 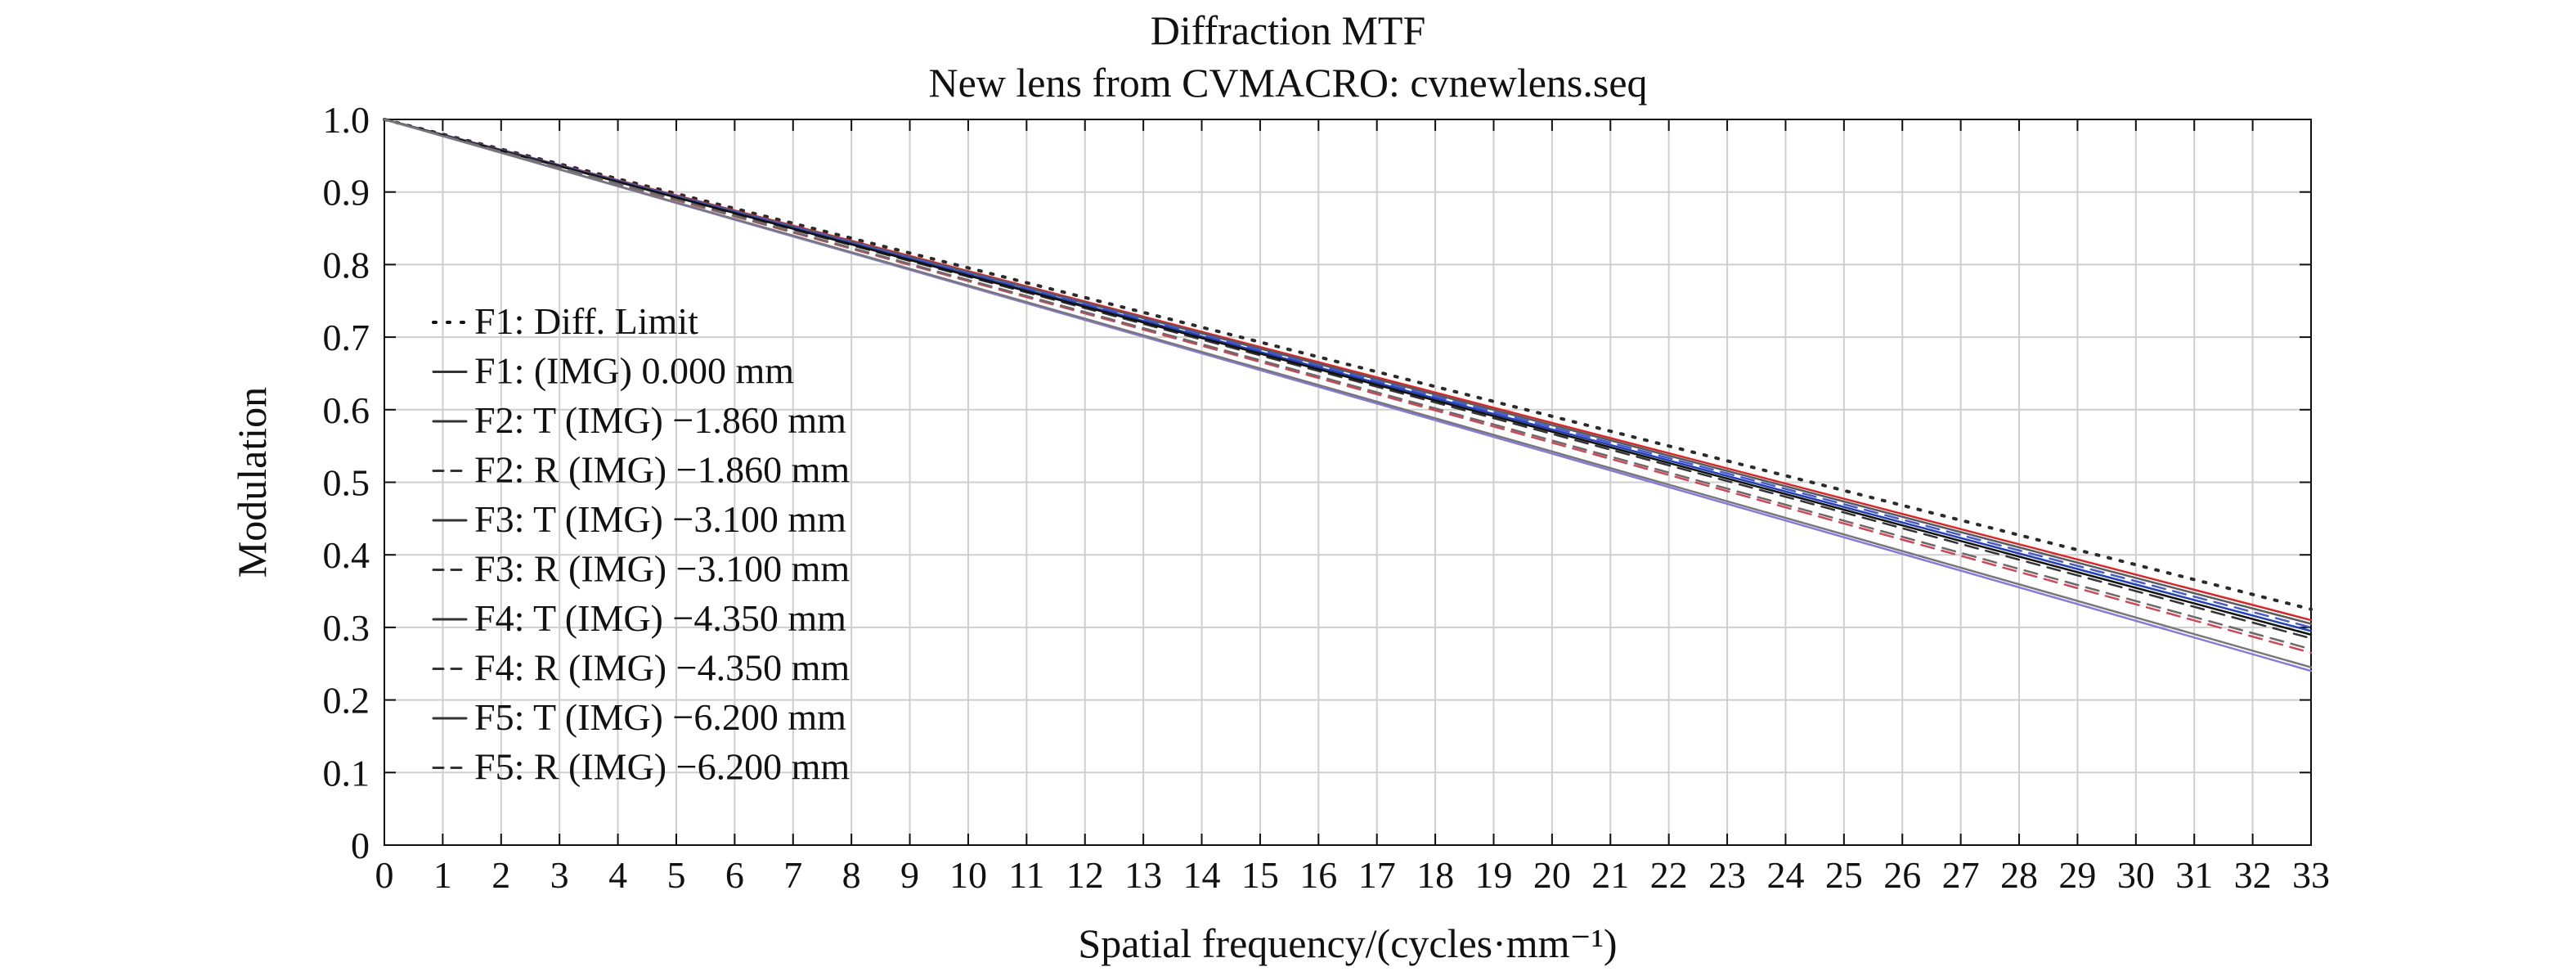 What do you see at coordinates (1552, 875) in the screenshot?
I see `x-tick-label: 20` at bounding box center [1552, 875].